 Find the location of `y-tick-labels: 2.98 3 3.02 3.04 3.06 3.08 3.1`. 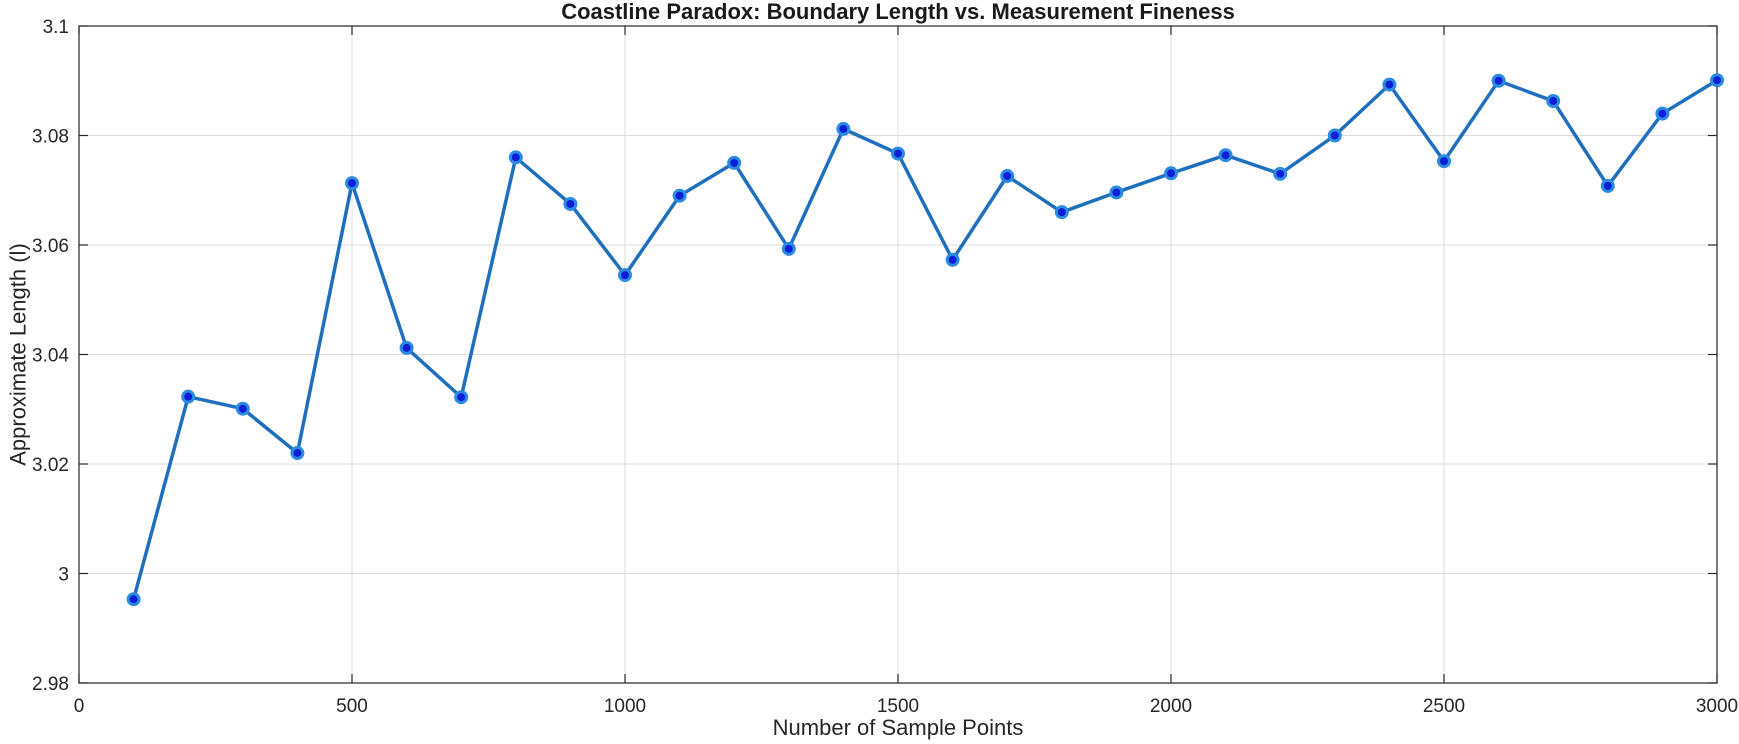

y-tick-labels: 2.98 3 3.02 3.04 3.06 3.08 3.1 is located at coordinates (50, 356).